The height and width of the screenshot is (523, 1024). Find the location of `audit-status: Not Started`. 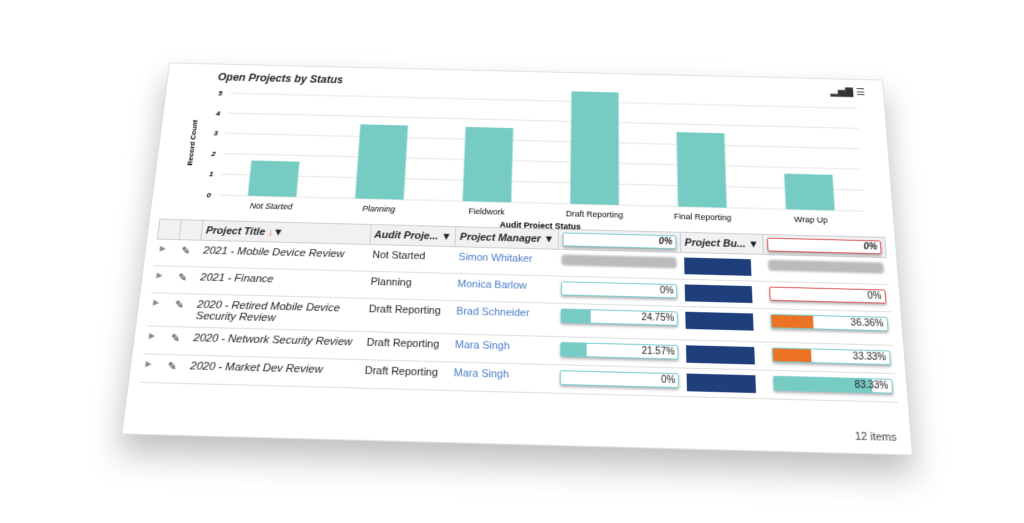

audit-status: Not Started is located at coordinates (412, 258).